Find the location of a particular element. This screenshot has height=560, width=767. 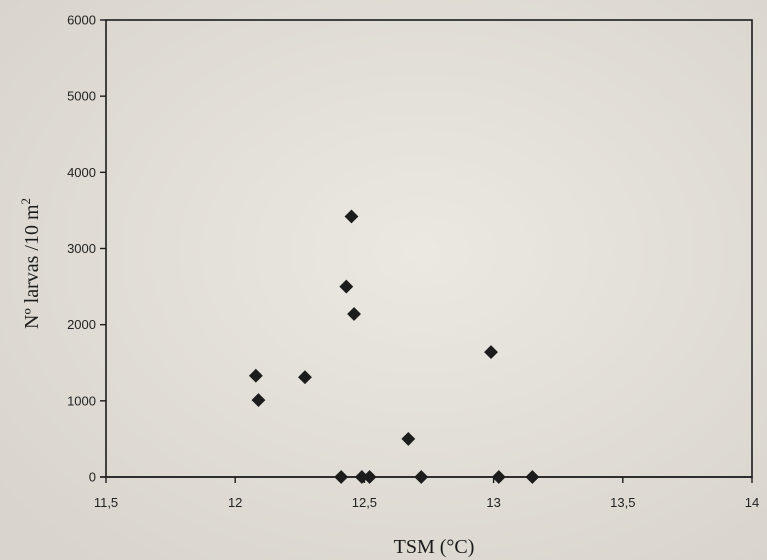

y-tick-label: 6000 is located at coordinates (81, 20).